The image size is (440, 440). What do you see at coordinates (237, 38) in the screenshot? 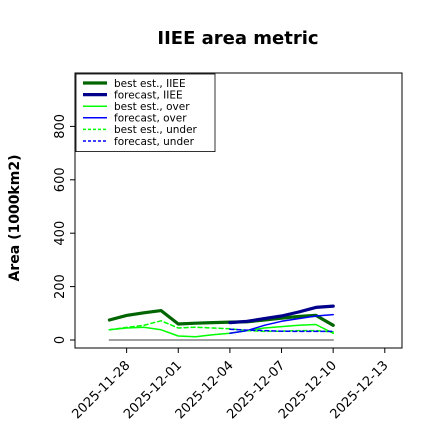
I see `chart-title: IIEE area metric` at bounding box center [237, 38].